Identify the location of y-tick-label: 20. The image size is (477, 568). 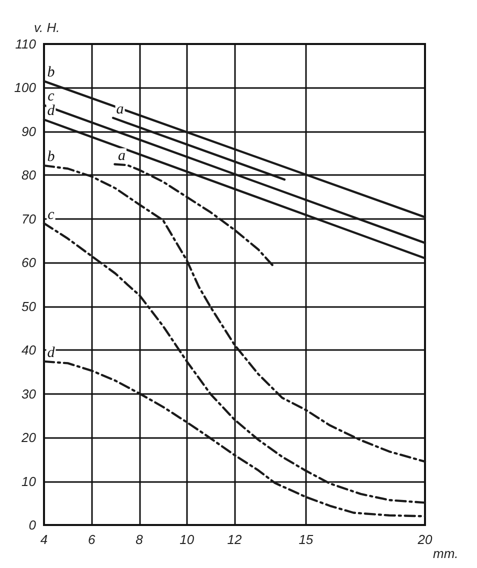
(28, 438).